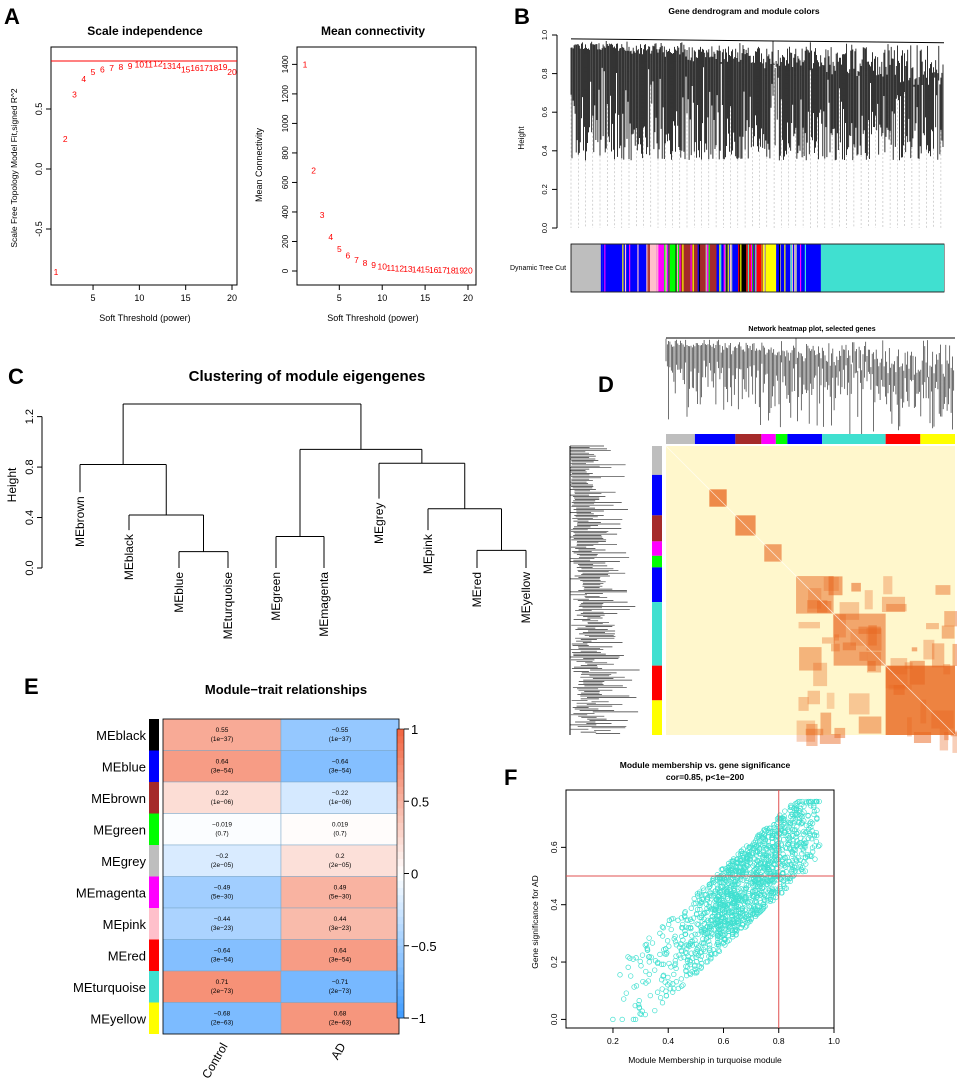  What do you see at coordinates (148, 65) in the screenshot?
I see `data-point: 11` at bounding box center [148, 65].